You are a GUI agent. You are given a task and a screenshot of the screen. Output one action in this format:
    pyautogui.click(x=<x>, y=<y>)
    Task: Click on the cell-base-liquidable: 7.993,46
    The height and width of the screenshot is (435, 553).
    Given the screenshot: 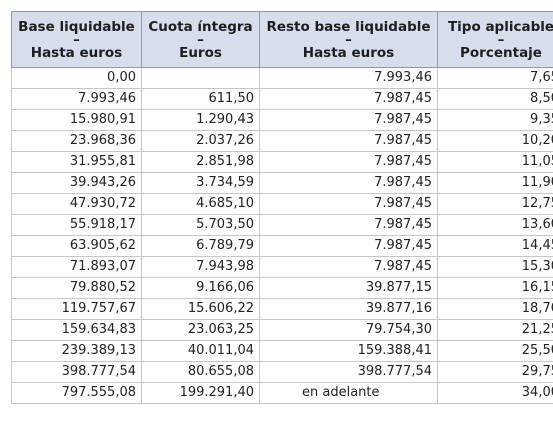 What is the action you would take?
    pyautogui.click(x=76, y=99)
    